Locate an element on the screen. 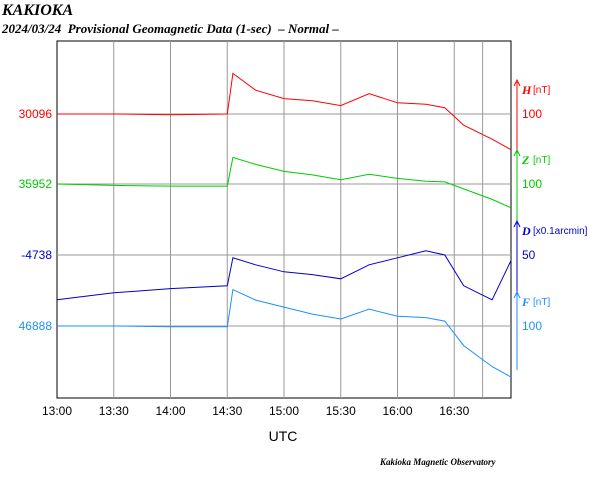 Image resolution: width=590 pixels, height=483 pixels. station-title: KAKIOKA is located at coordinates (38, 10).